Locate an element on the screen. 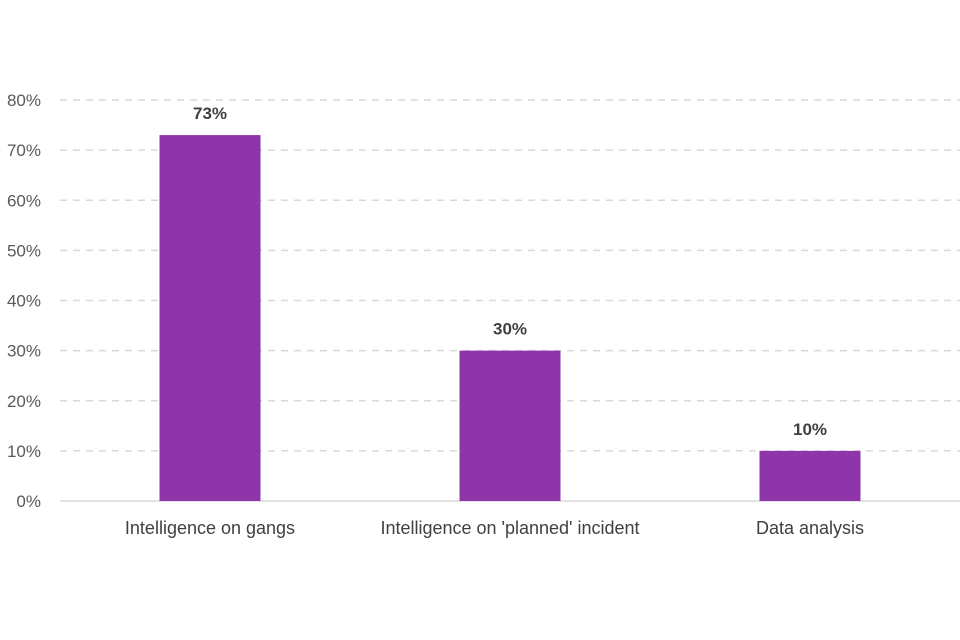 The width and height of the screenshot is (960, 640). y-tick-label: 10% is located at coordinates (24, 451).